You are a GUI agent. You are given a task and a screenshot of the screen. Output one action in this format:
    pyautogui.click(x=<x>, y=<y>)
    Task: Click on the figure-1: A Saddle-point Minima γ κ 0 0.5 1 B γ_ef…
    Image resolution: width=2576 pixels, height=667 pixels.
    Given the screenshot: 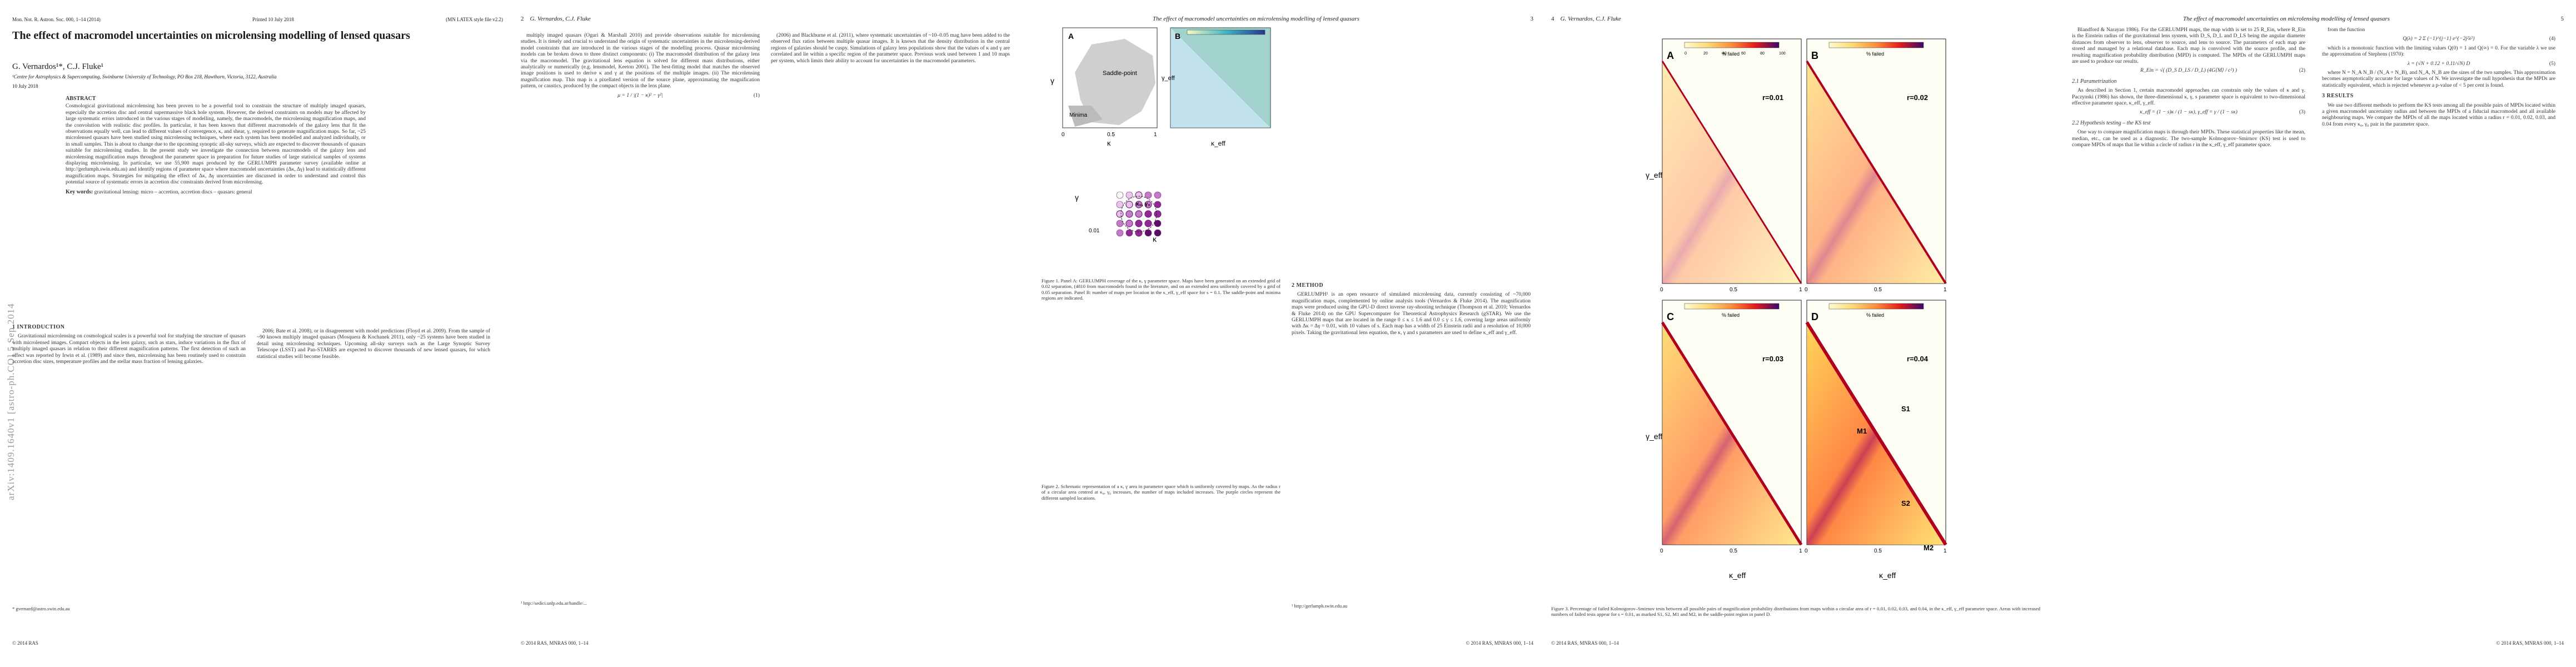 What is the action you would take?
    pyautogui.click(x=1158, y=150)
    